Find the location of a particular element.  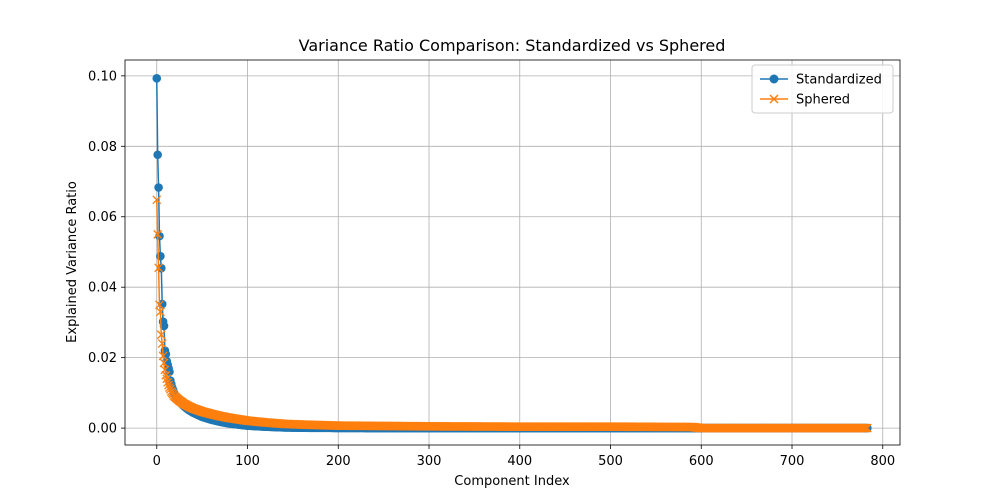

x-tick-label: 700 is located at coordinates (792, 461).